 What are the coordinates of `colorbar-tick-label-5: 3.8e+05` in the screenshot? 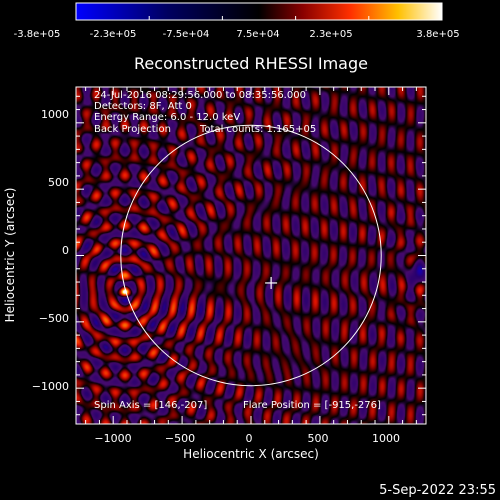 It's located at (437, 34).